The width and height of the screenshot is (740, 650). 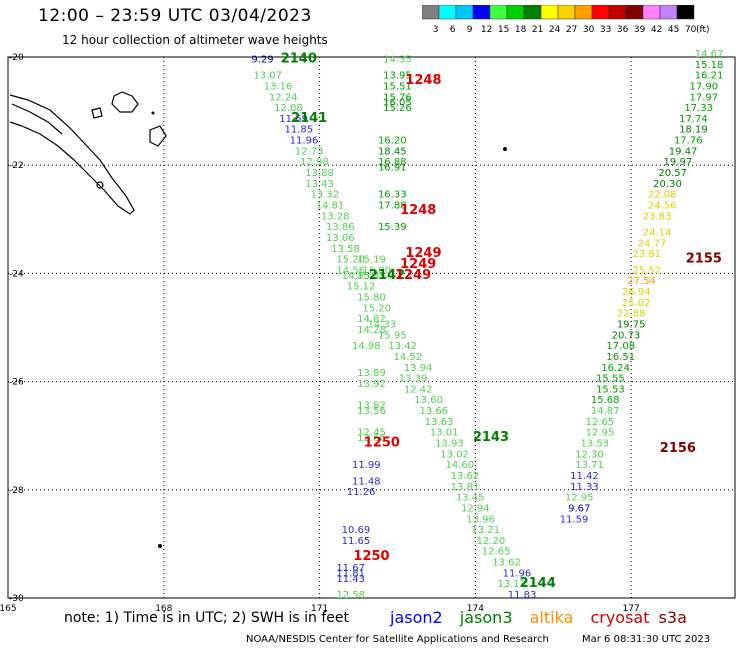 I want to click on wave-height-value: 13.42, so click(x=402, y=346).